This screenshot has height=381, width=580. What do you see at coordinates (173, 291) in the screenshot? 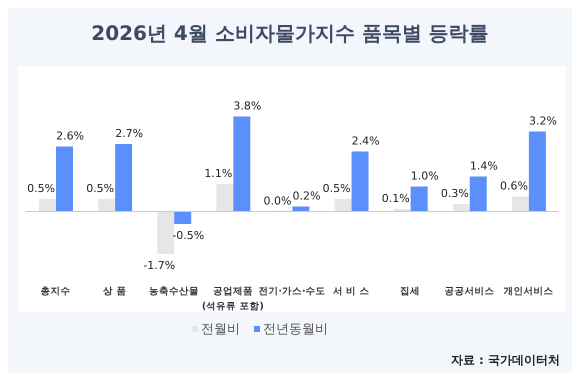
I see `x-tick-label: 농축수산물` at bounding box center [173, 291].